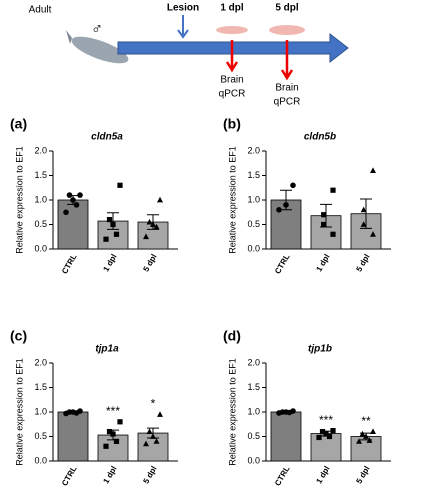 Image resolution: width=426 pixels, height=500 pixels. Describe the element at coordinates (231, 80) in the screenshot. I see `assay-label: Brain` at that location.